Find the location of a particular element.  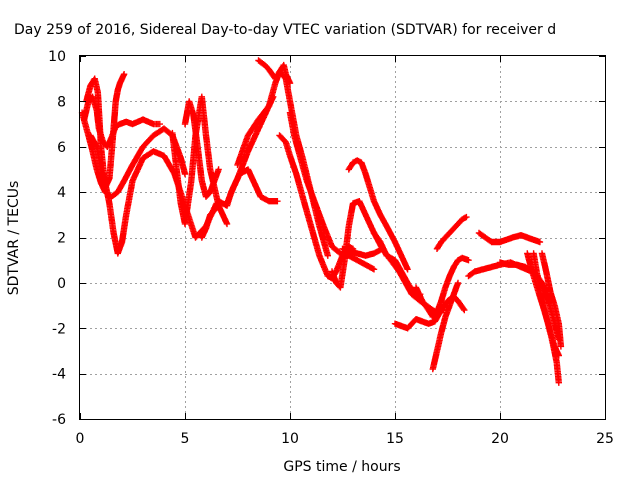

x-tick-label: 20 is located at coordinates (500, 439).